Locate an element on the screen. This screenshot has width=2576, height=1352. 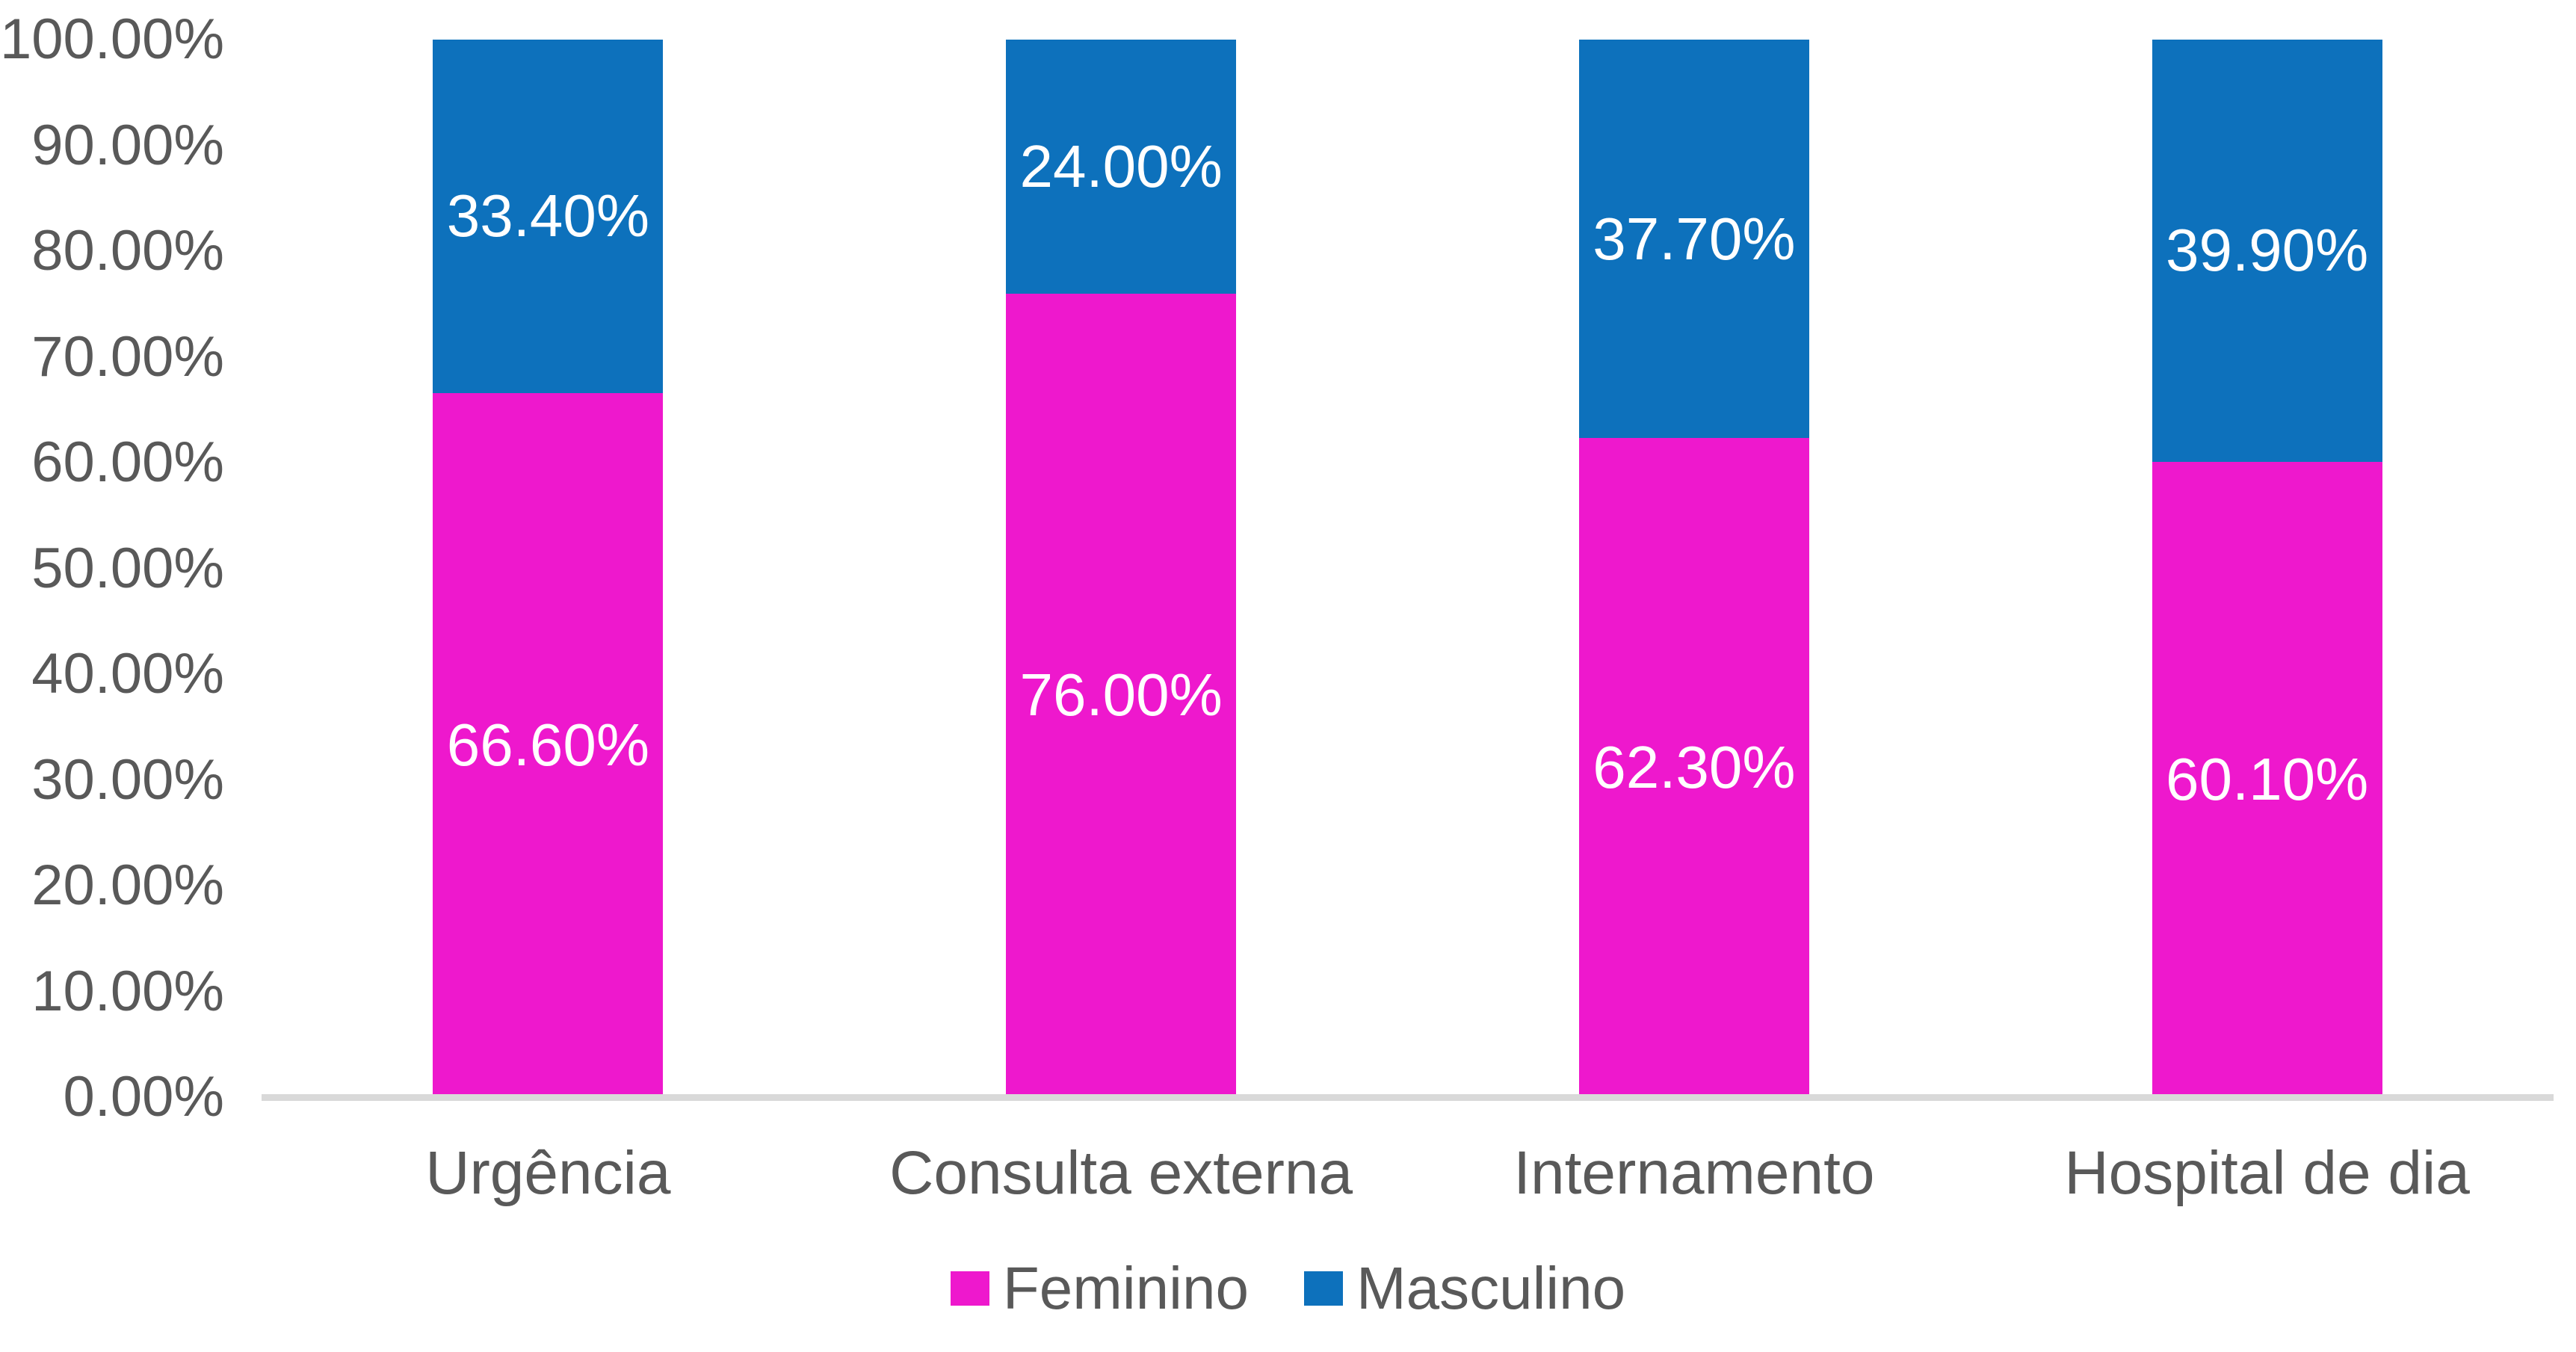
data-label: 76.00% is located at coordinates (1121, 695).